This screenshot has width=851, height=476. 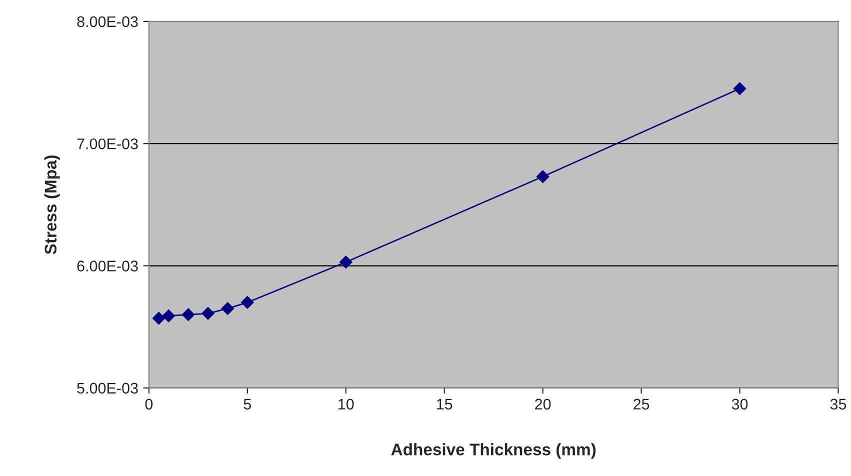 What do you see at coordinates (543, 404) in the screenshot?
I see `x-tick-label: 20` at bounding box center [543, 404].